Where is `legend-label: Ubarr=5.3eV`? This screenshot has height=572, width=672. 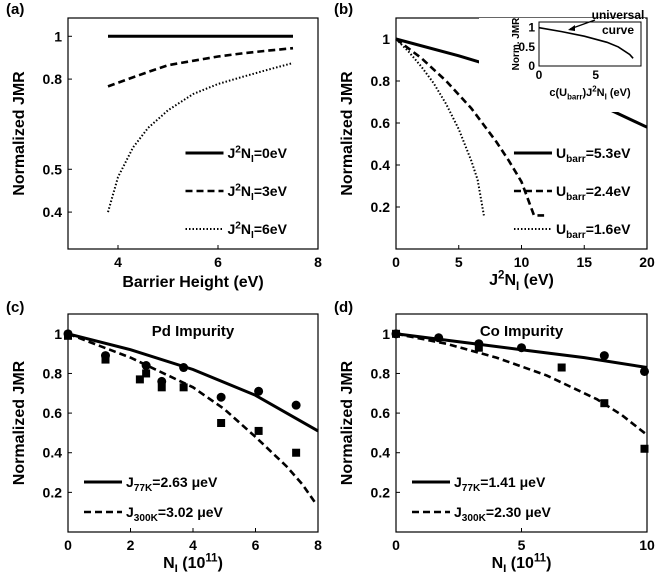 legend-label: Ubarr=5.3eV is located at coordinates (593, 155).